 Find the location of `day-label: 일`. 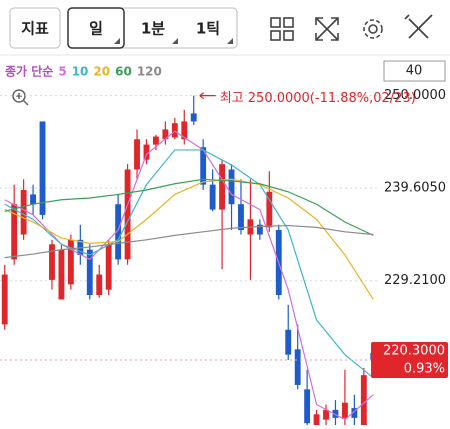

day-label: 일 is located at coordinates (96, 29).